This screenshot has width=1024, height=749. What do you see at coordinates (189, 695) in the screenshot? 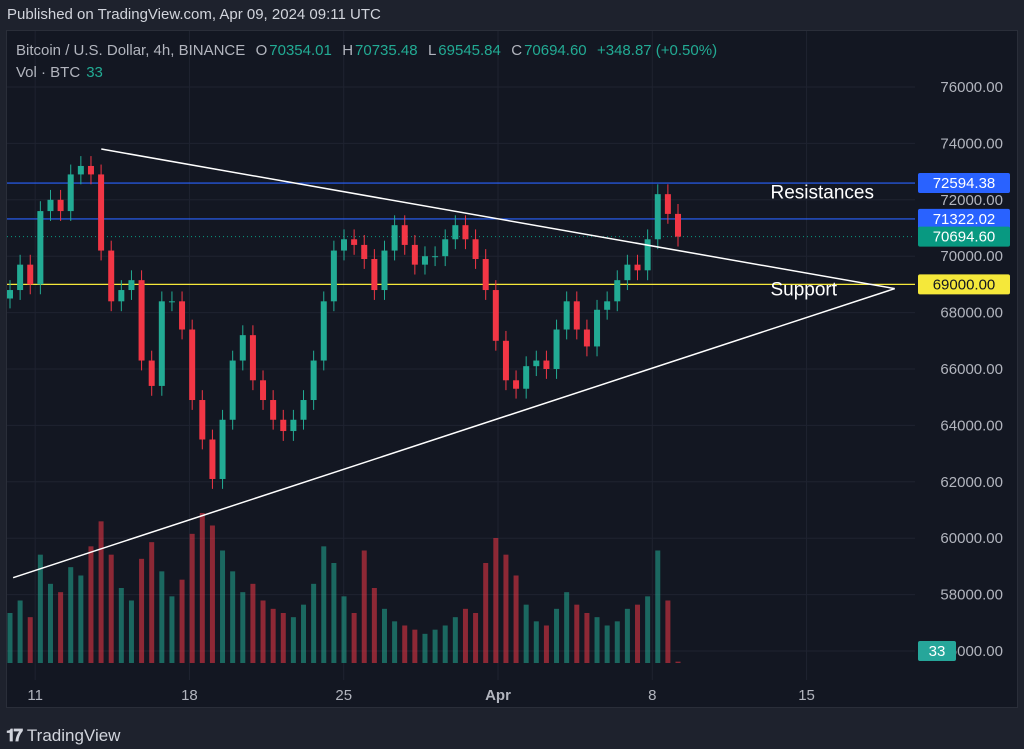
I see `time-tick-label: 18` at bounding box center [189, 695].